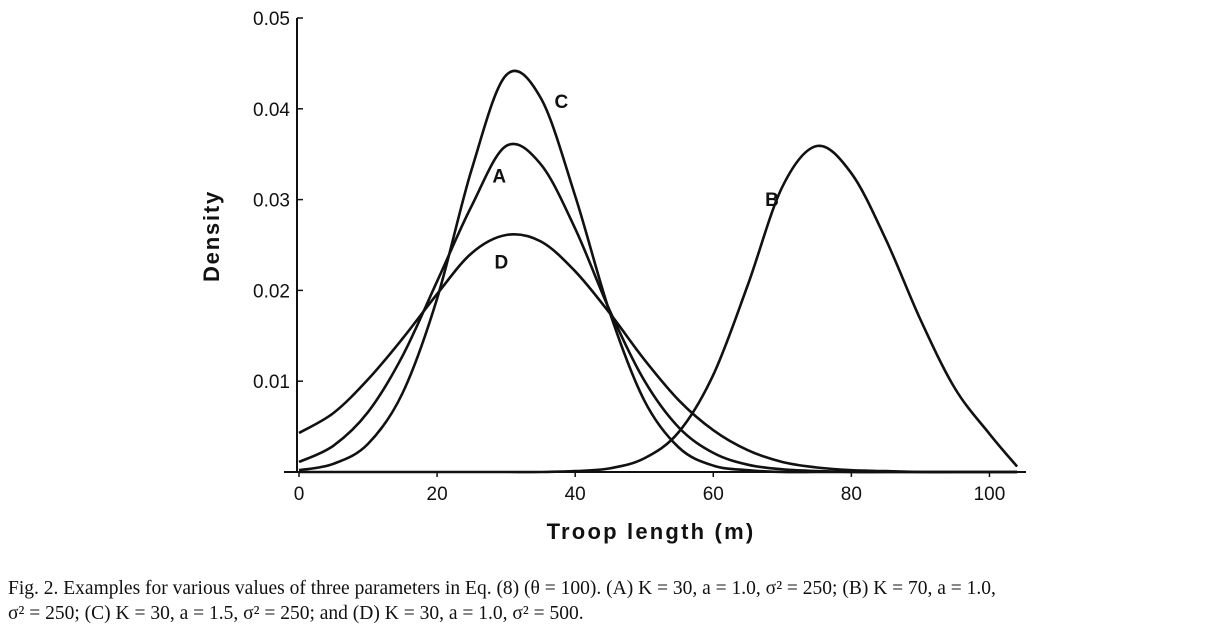 The width and height of the screenshot is (1226, 633). What do you see at coordinates (271, 382) in the screenshot?
I see `y-tick-label: 0.01` at bounding box center [271, 382].